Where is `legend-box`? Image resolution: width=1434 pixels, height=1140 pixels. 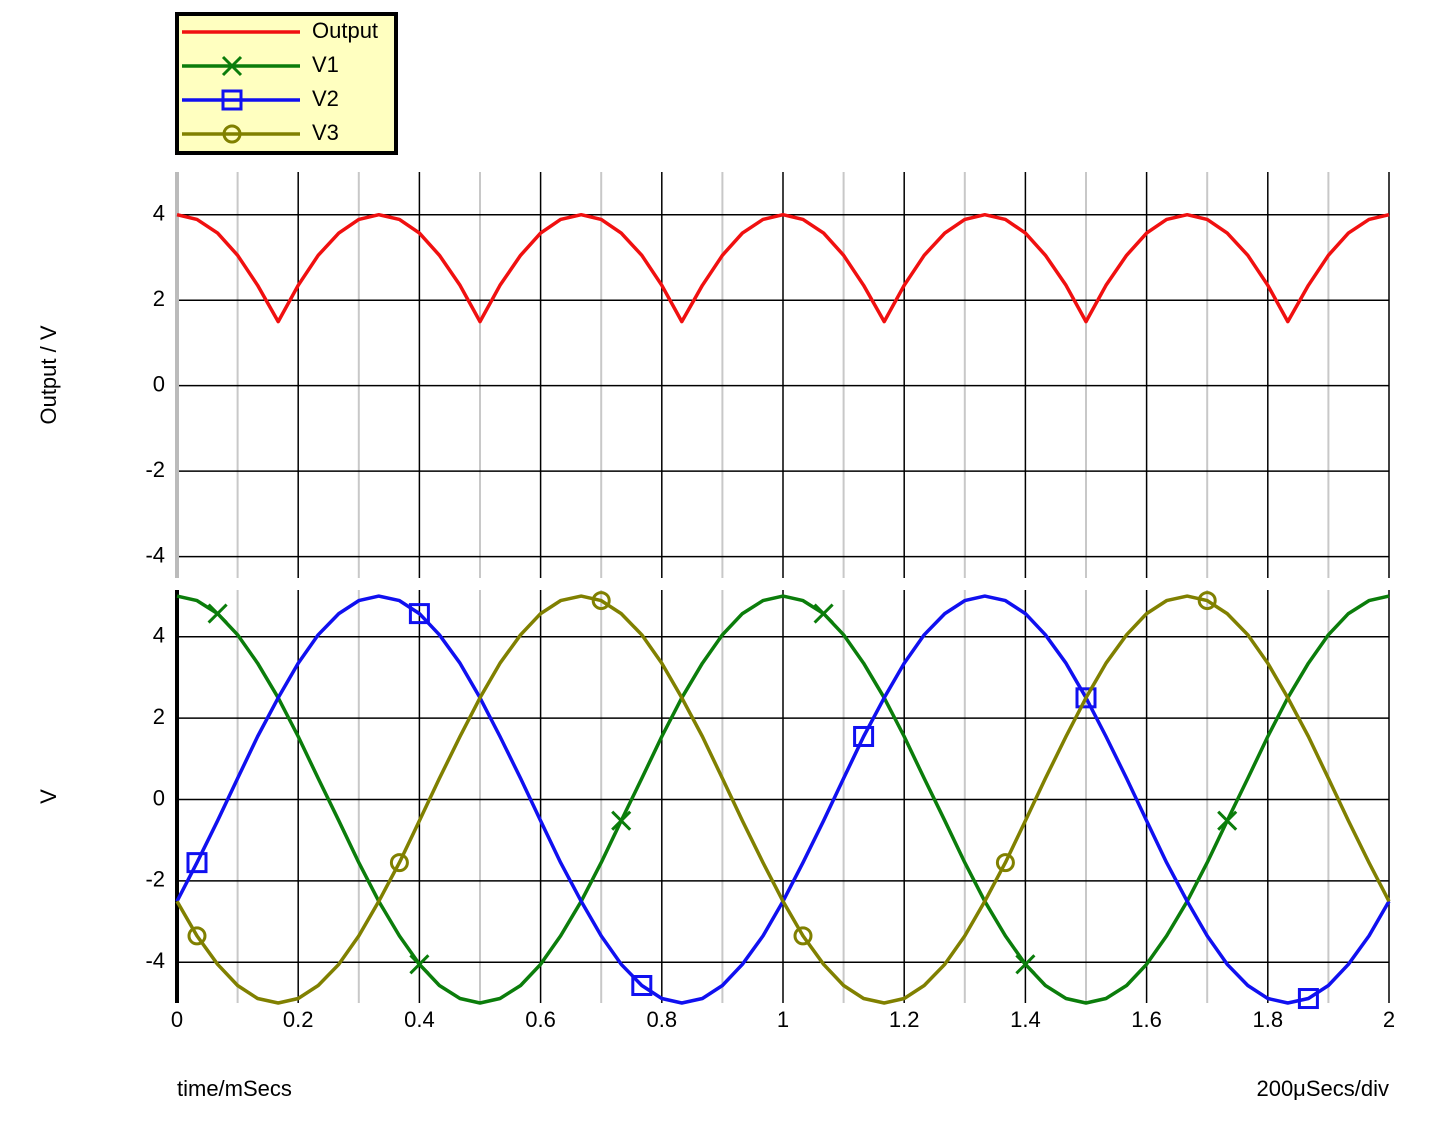 legend-box is located at coordinates (286, 83).